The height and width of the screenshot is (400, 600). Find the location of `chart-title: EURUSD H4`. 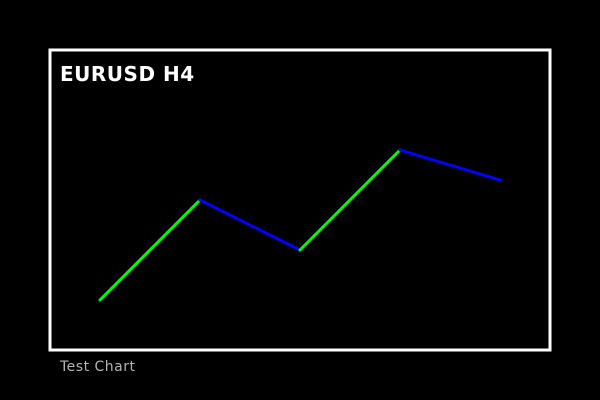

chart-title: EURUSD H4 is located at coordinates (127, 74).